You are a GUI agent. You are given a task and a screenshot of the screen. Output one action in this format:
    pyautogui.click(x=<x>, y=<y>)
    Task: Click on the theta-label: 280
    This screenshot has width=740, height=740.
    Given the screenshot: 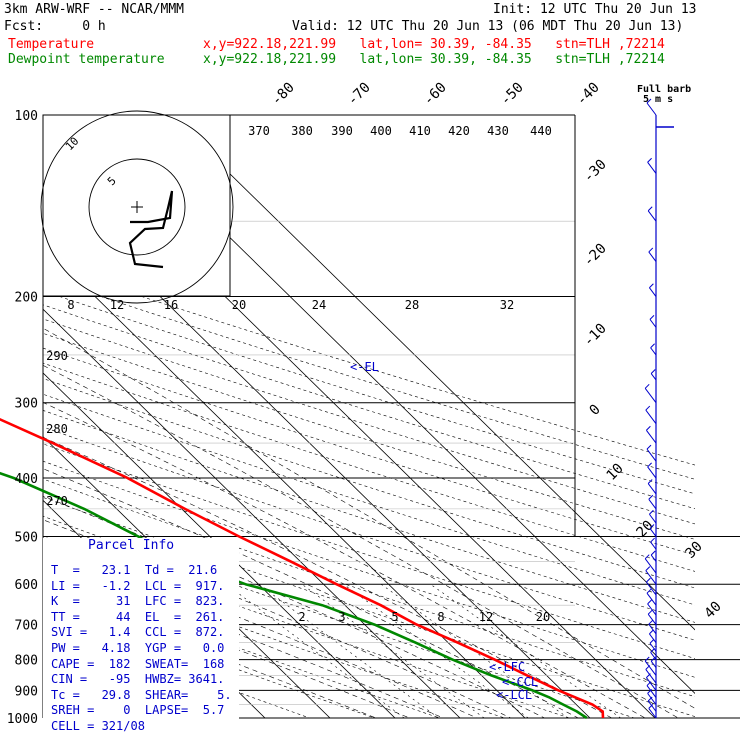 What is the action you would take?
    pyautogui.click(x=57, y=429)
    